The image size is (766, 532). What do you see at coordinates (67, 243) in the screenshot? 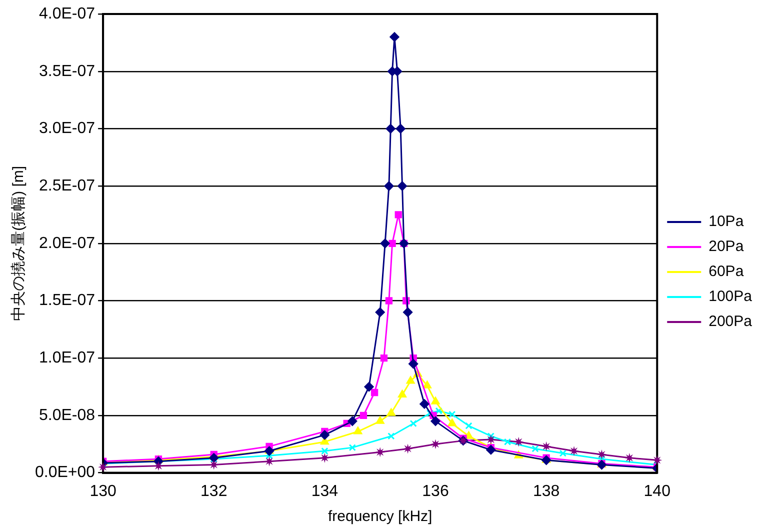
I see `y-tick-label: 2.0E-07` at bounding box center [67, 243].